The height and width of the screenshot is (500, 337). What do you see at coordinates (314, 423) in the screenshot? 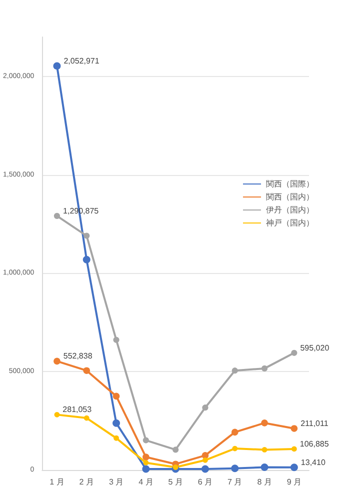
I see `data-label: 211,011` at bounding box center [314, 423].